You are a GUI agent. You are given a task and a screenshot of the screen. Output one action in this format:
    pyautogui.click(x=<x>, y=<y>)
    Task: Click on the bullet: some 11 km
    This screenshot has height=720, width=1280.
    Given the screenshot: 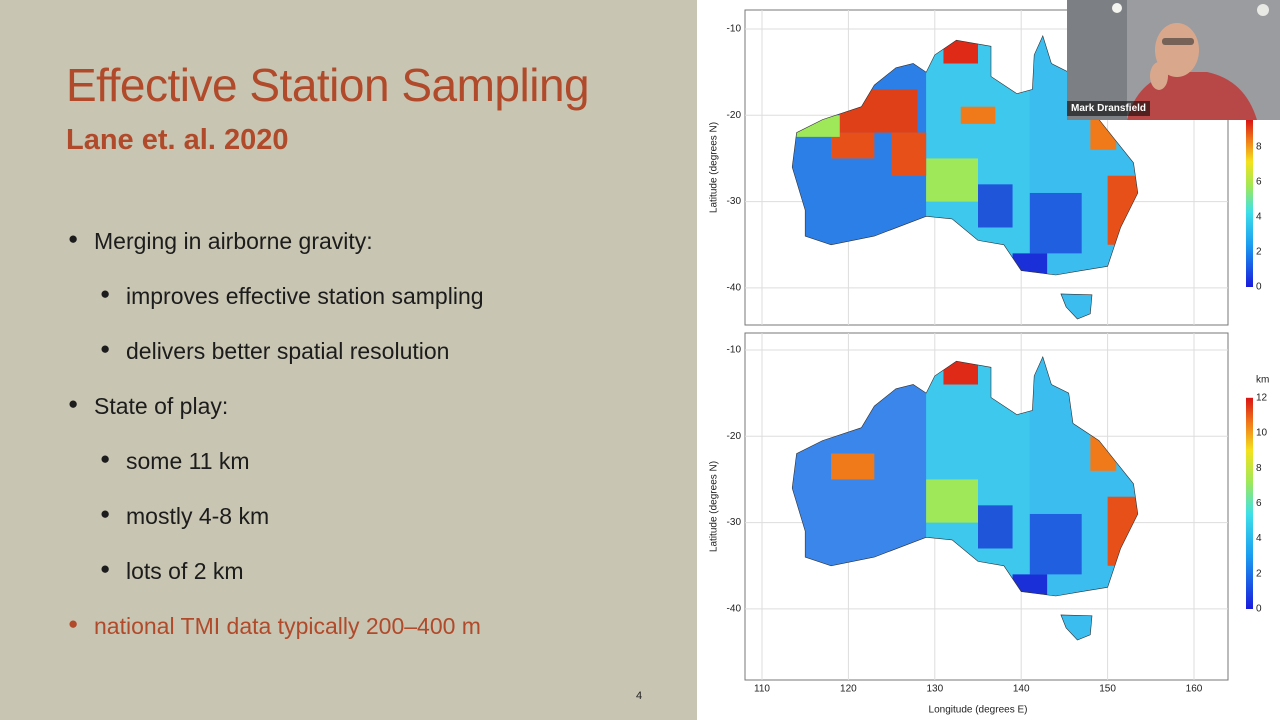 What is the action you would take?
    pyautogui.click(x=174, y=461)
    